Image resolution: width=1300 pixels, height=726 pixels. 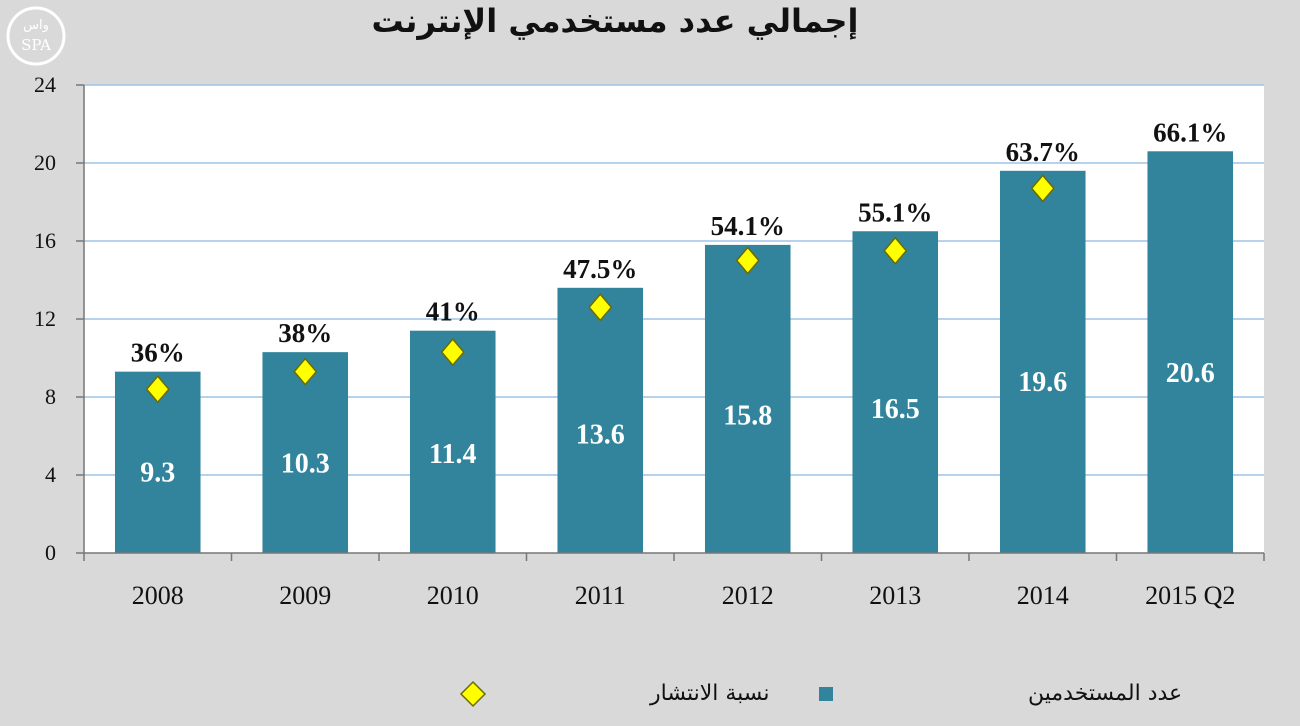 I want to click on percentage-label: 54.1%, so click(x=748, y=226).